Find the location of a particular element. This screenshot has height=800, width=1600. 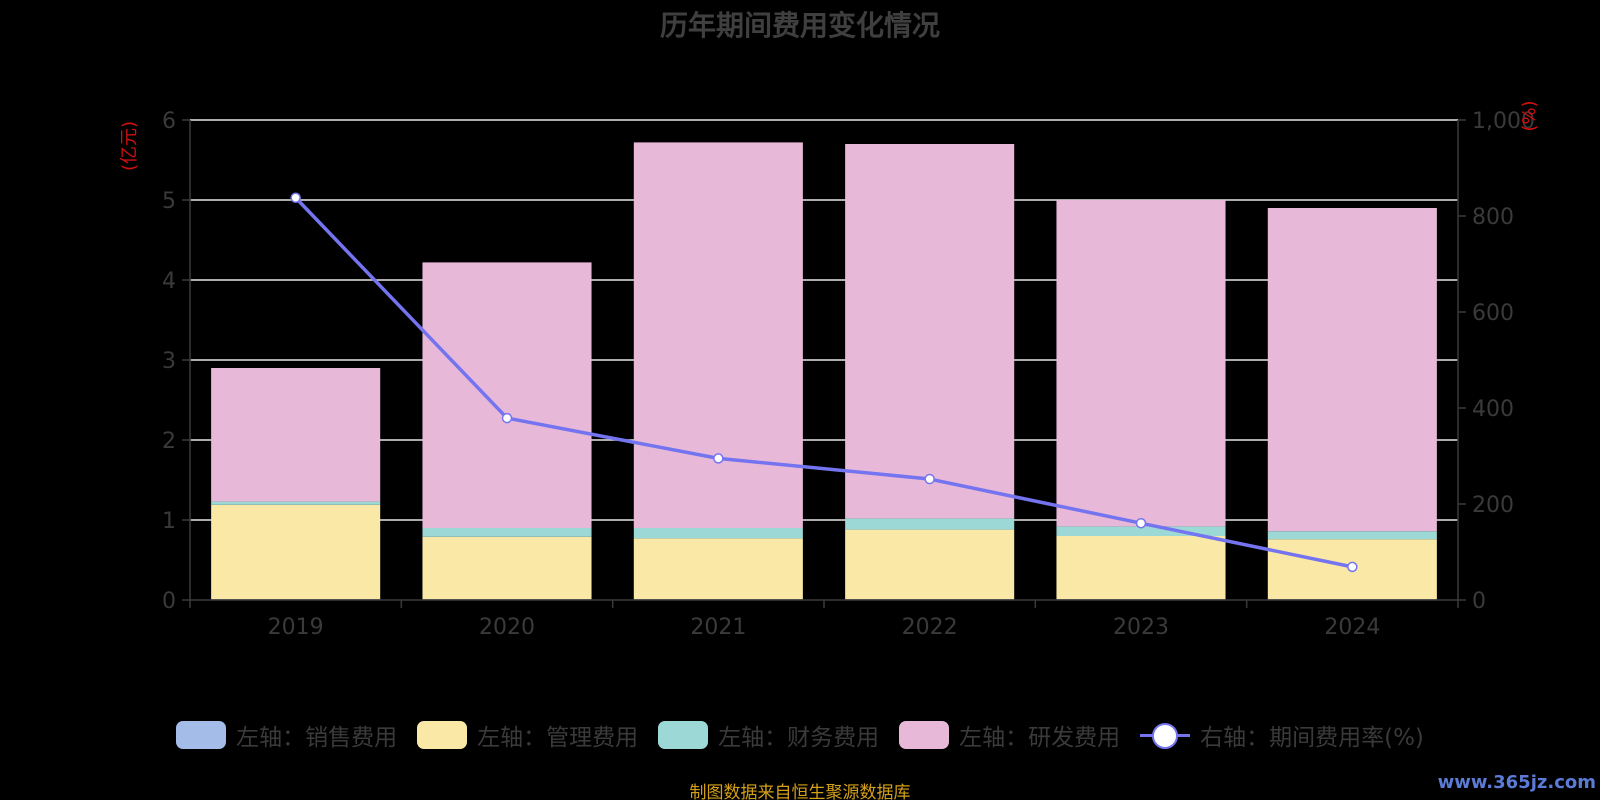

legend-swatch-sales is located at coordinates (201, 735).